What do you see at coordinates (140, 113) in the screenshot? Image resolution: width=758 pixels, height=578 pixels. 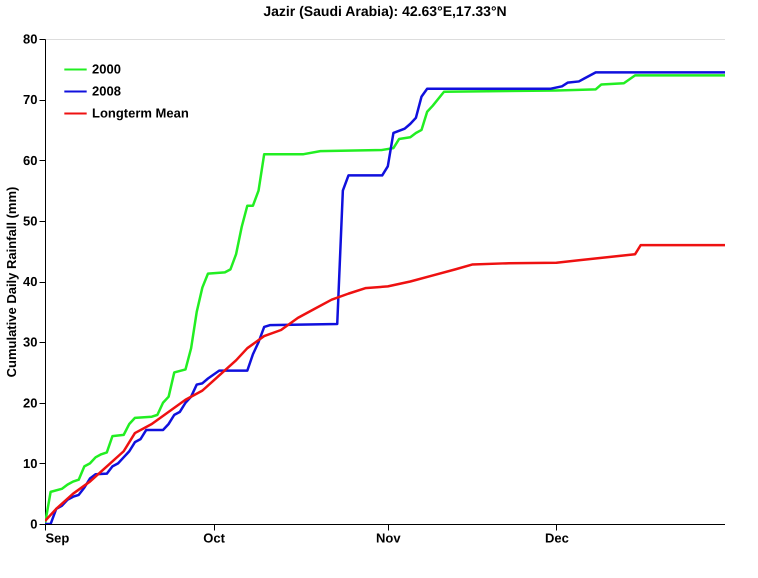 I see `legend-label: Longterm Mean` at bounding box center [140, 113].